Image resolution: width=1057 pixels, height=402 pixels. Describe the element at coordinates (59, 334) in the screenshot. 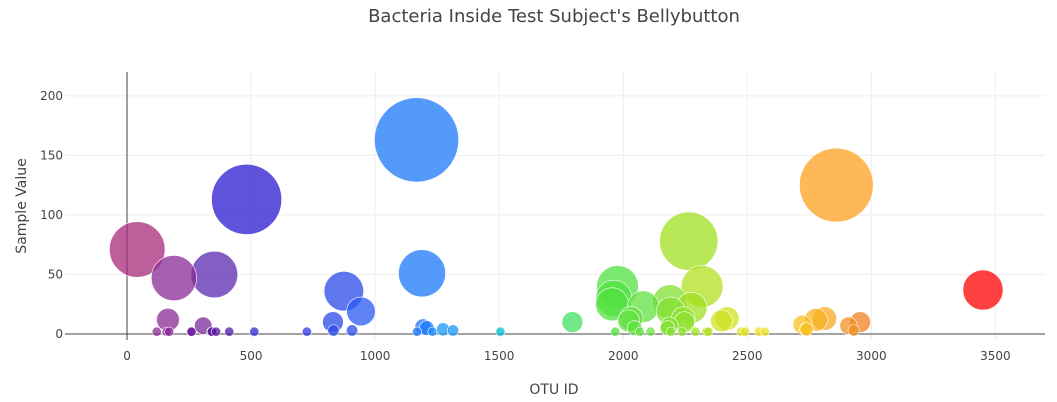

I see `y-tick-label: 0` at that location.